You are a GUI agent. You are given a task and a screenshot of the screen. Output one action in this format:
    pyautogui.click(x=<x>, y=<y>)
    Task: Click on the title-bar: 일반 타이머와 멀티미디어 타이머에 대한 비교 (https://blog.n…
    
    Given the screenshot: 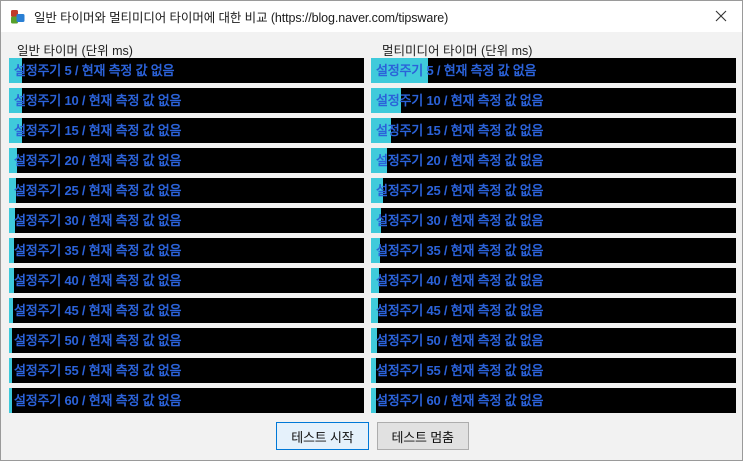 What is the action you would take?
    pyautogui.click(x=371, y=17)
    